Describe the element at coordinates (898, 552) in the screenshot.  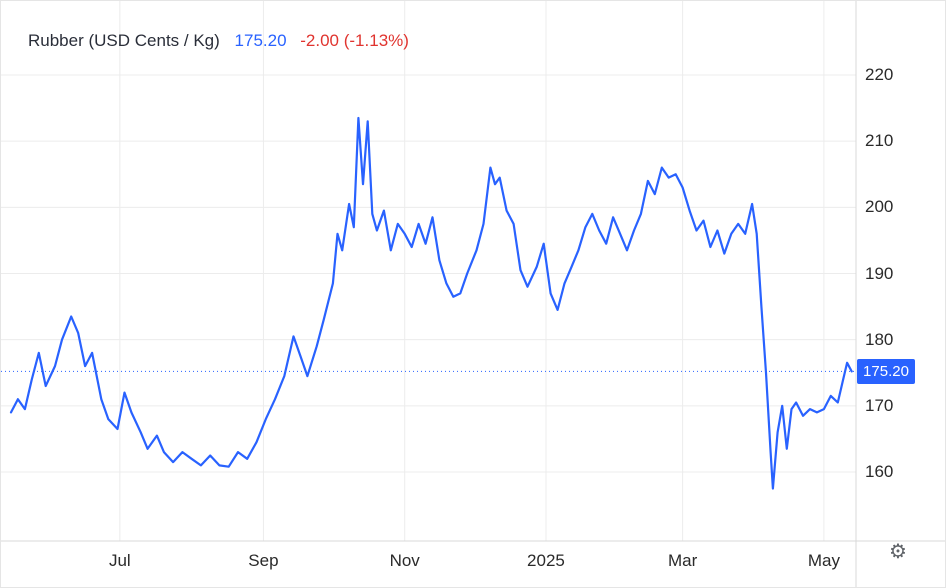
I see `settings-gear-icon: ⚙` at that location.